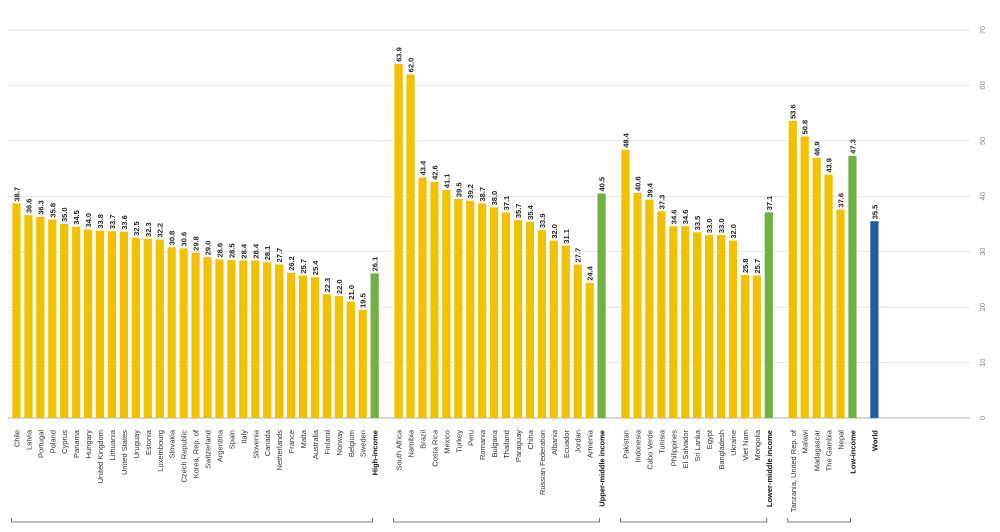 This screenshot has height=532, width=1000. I want to click on y-tick-label: 40, so click(982, 196).